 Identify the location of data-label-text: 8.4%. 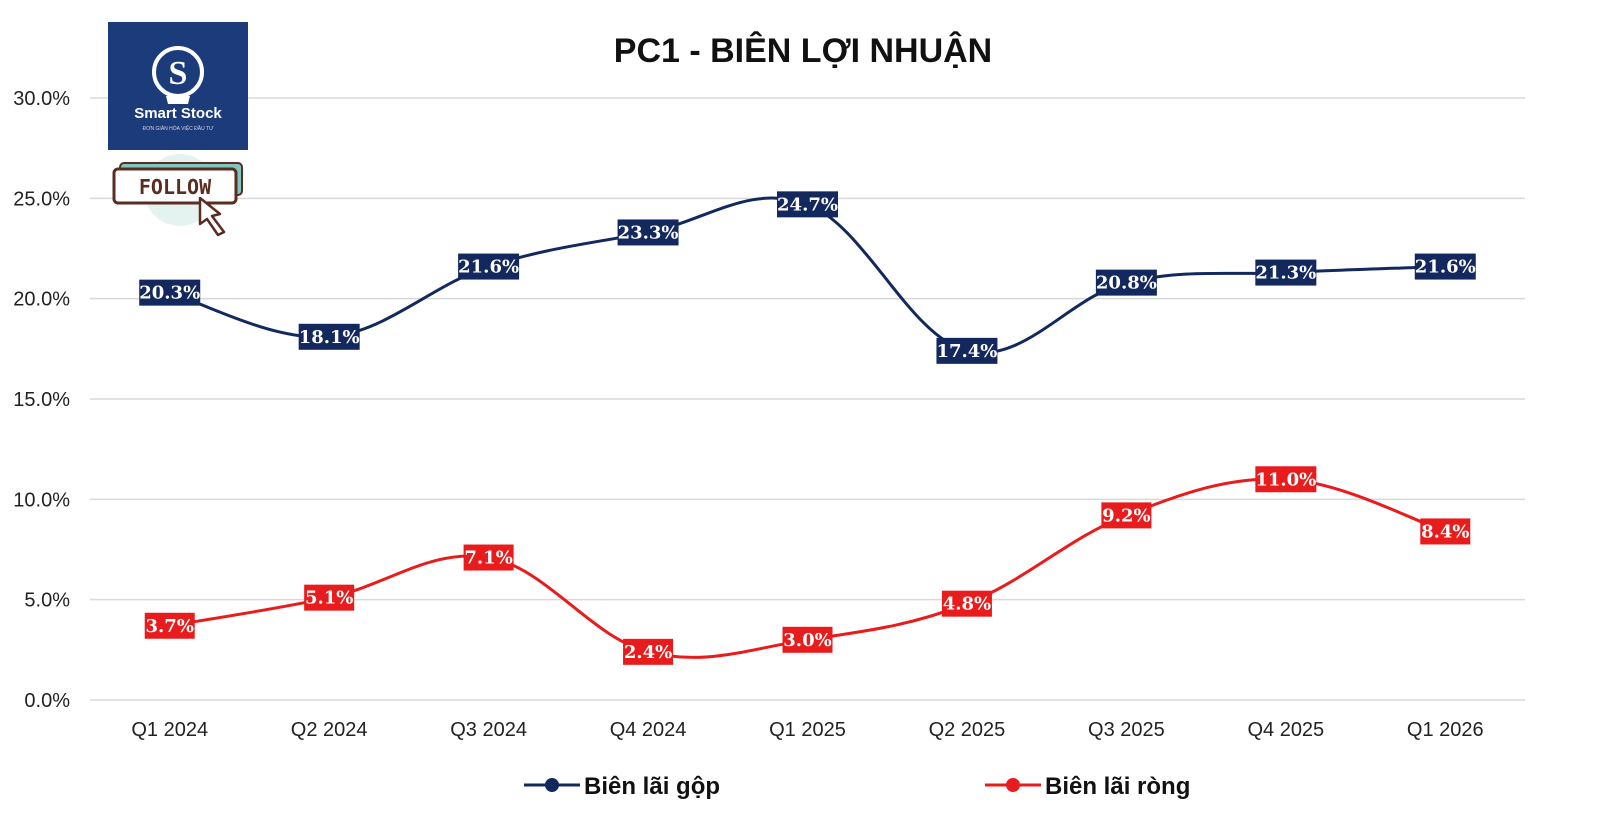
(1445, 531).